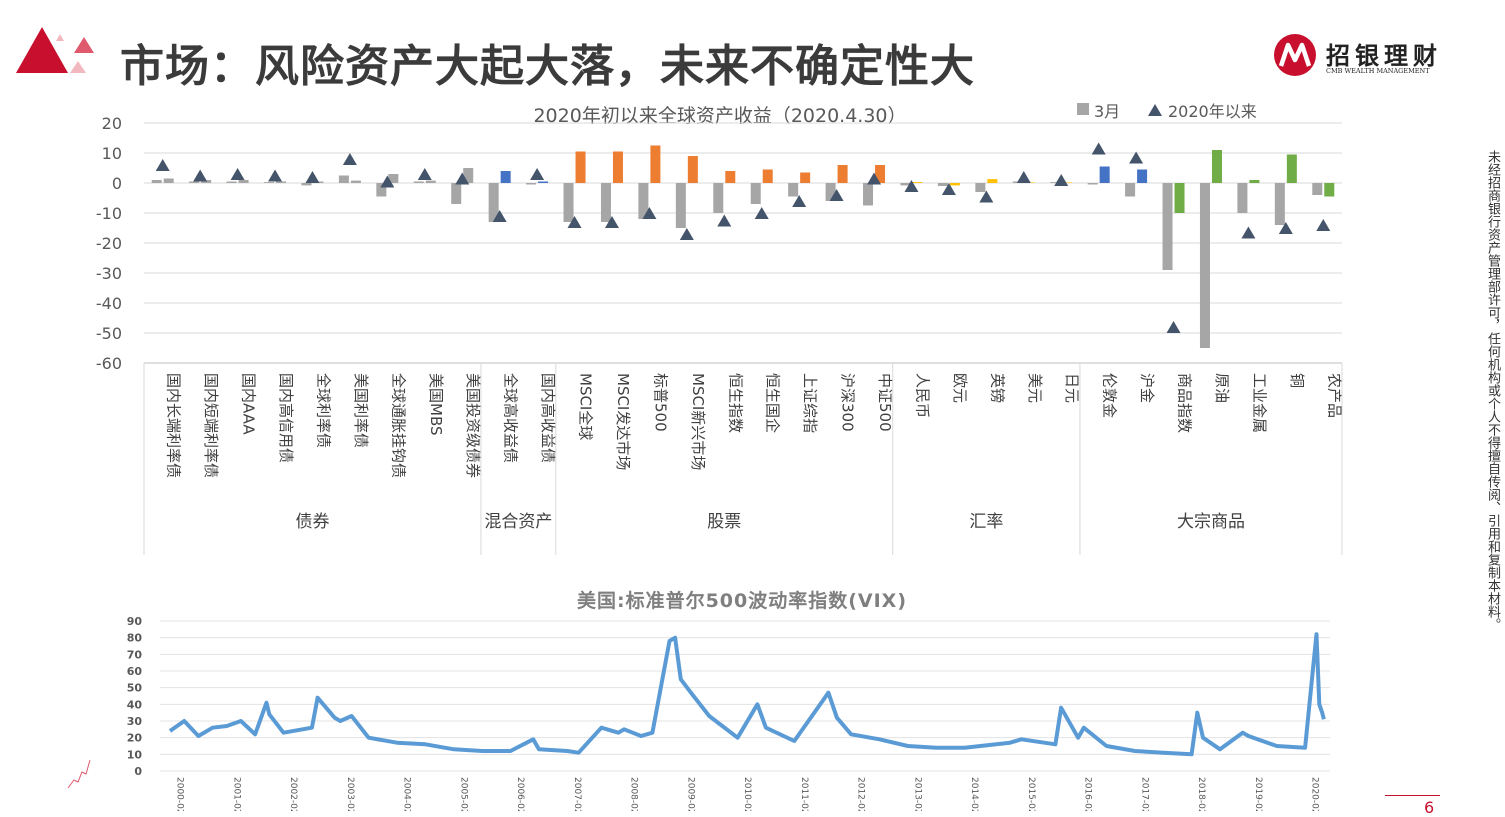  I want to click on page-number: 6, so click(1429, 807).